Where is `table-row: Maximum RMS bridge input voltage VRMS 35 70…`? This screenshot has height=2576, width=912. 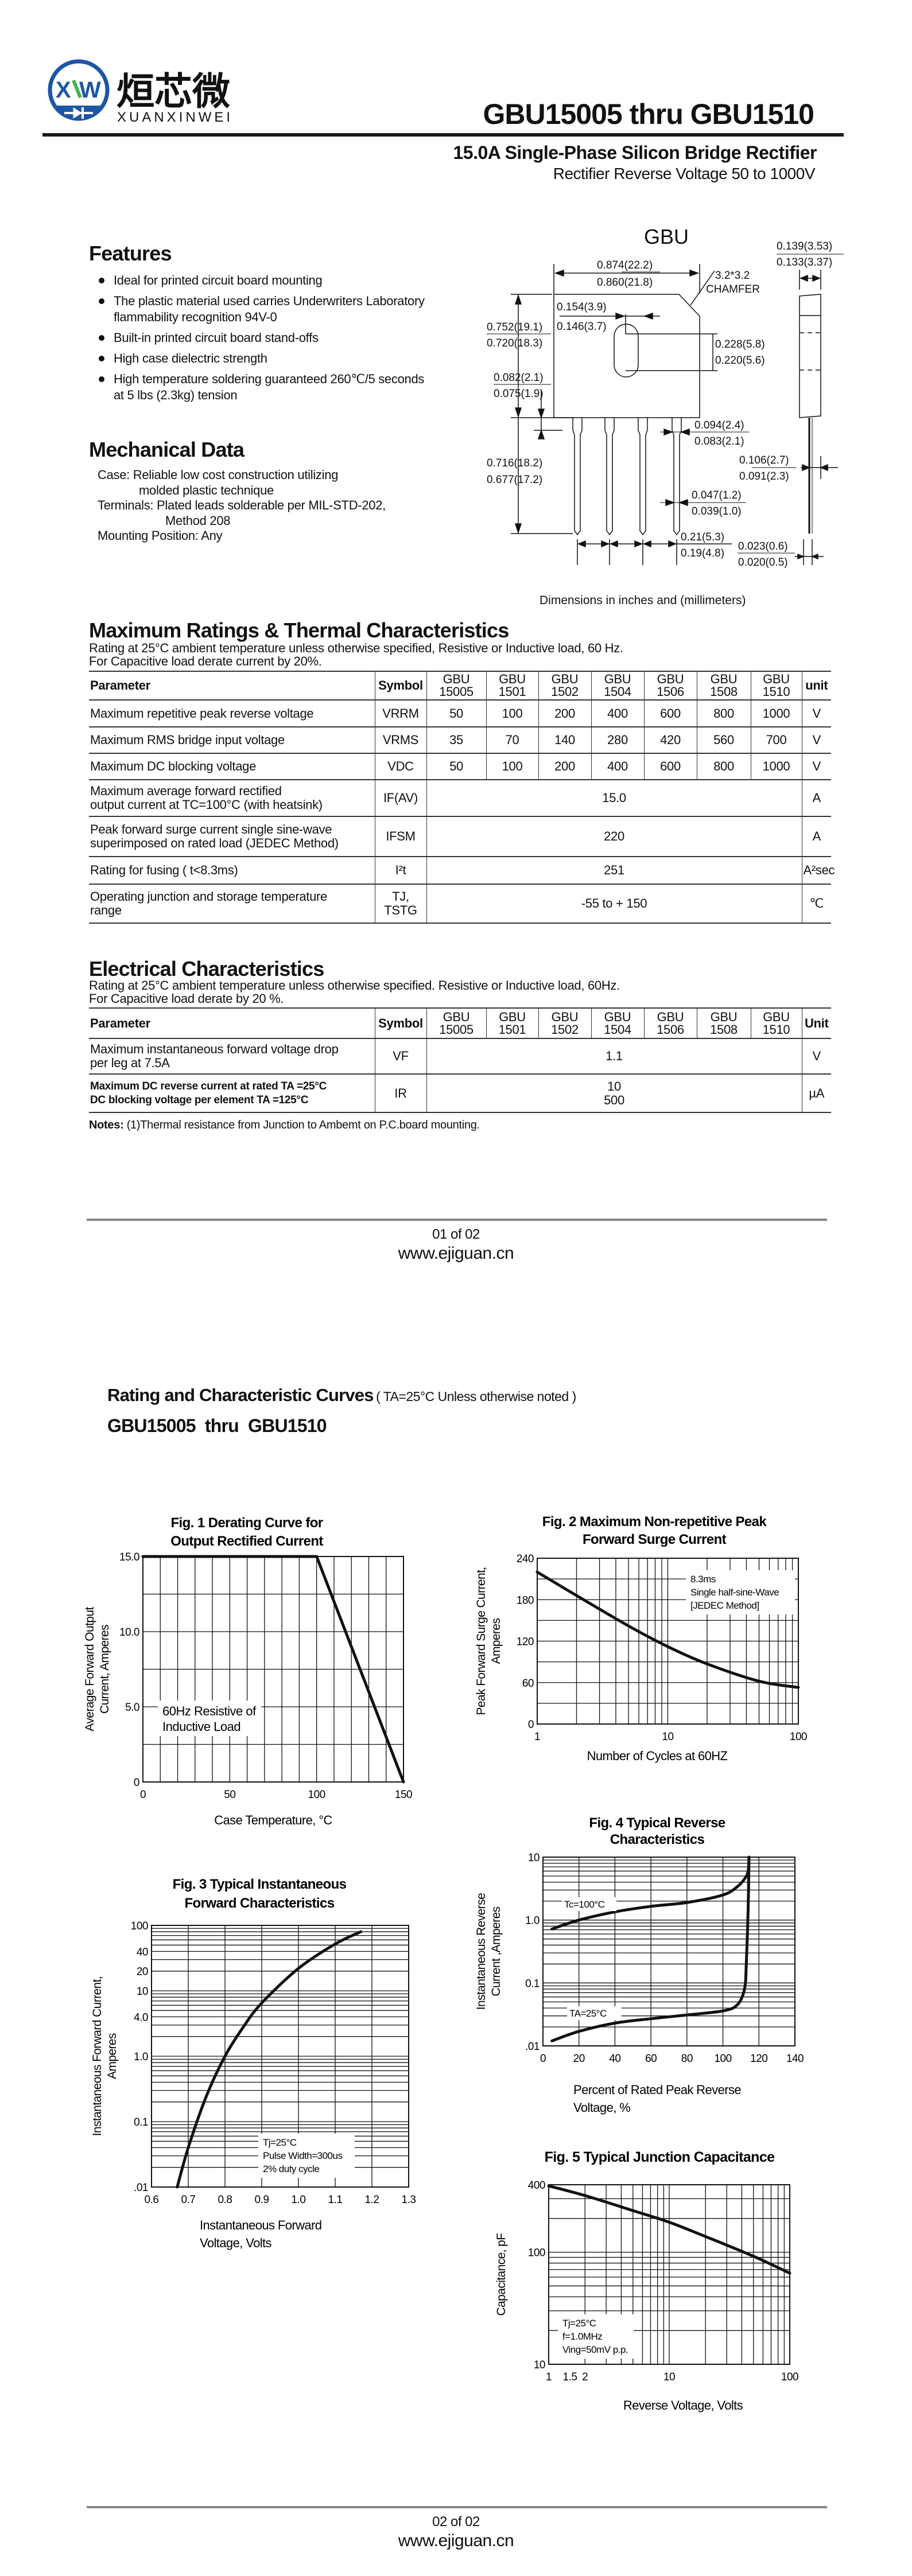
table-row: Maximum RMS bridge input voltage VRMS 35 70… is located at coordinates (460, 740).